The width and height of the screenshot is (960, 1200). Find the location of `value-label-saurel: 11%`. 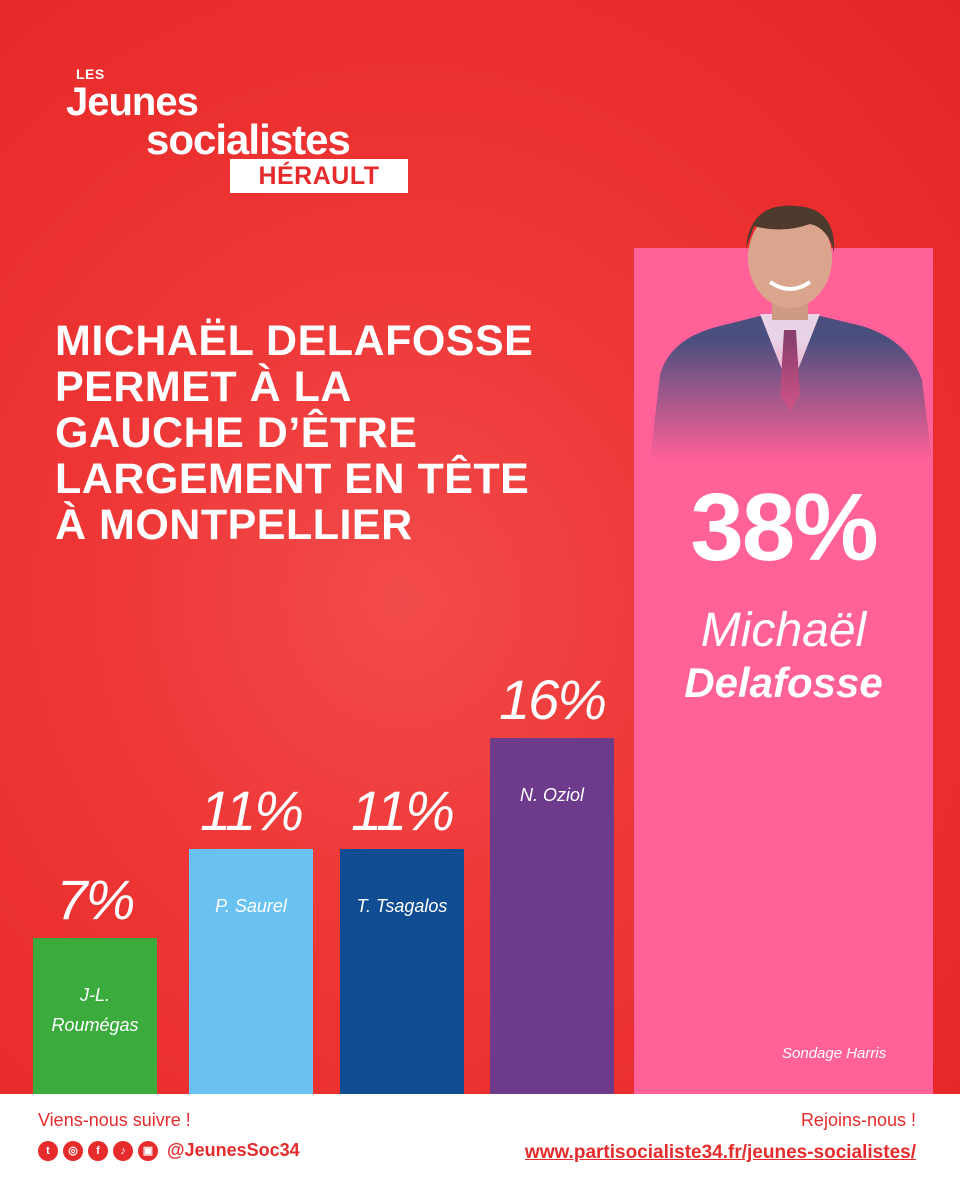

value-label-saurel: 11% is located at coordinates (252, 810).